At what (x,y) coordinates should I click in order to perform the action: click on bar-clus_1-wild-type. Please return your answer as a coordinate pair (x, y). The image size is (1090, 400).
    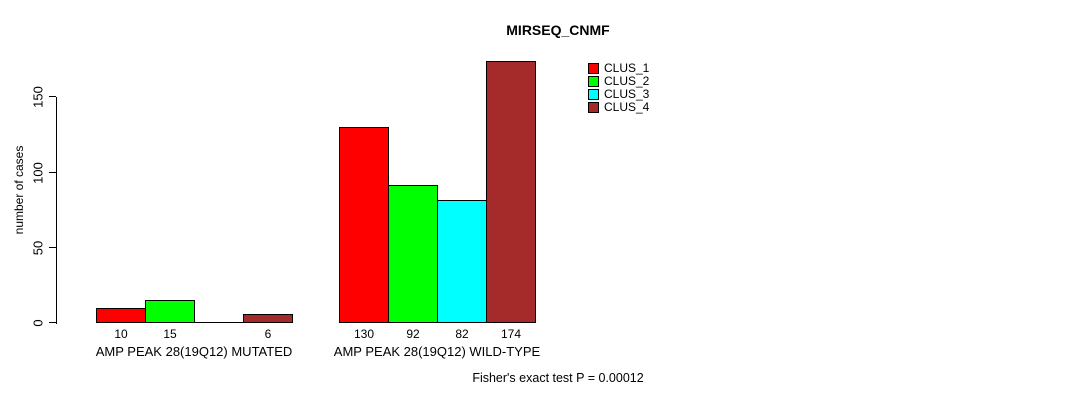
    Looking at the image, I should click on (364, 225).